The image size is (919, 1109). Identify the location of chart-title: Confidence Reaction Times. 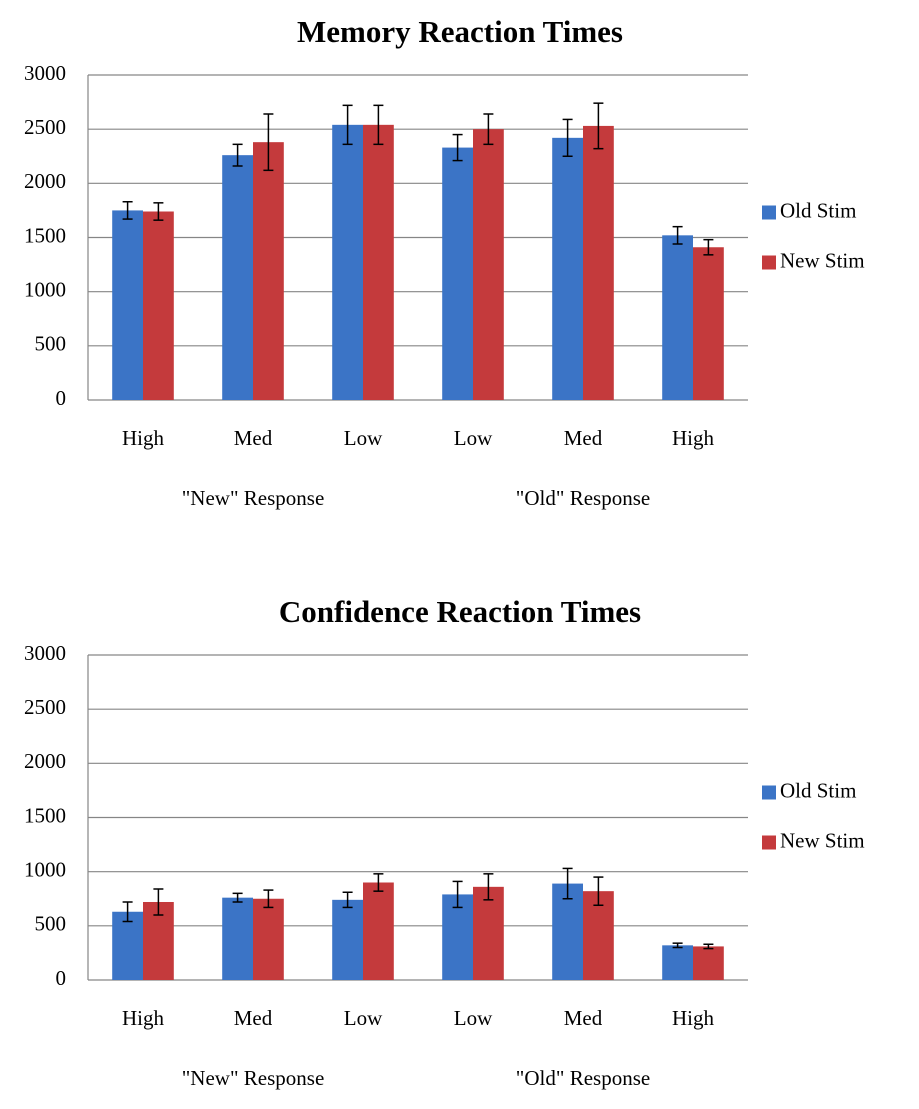
(460, 611).